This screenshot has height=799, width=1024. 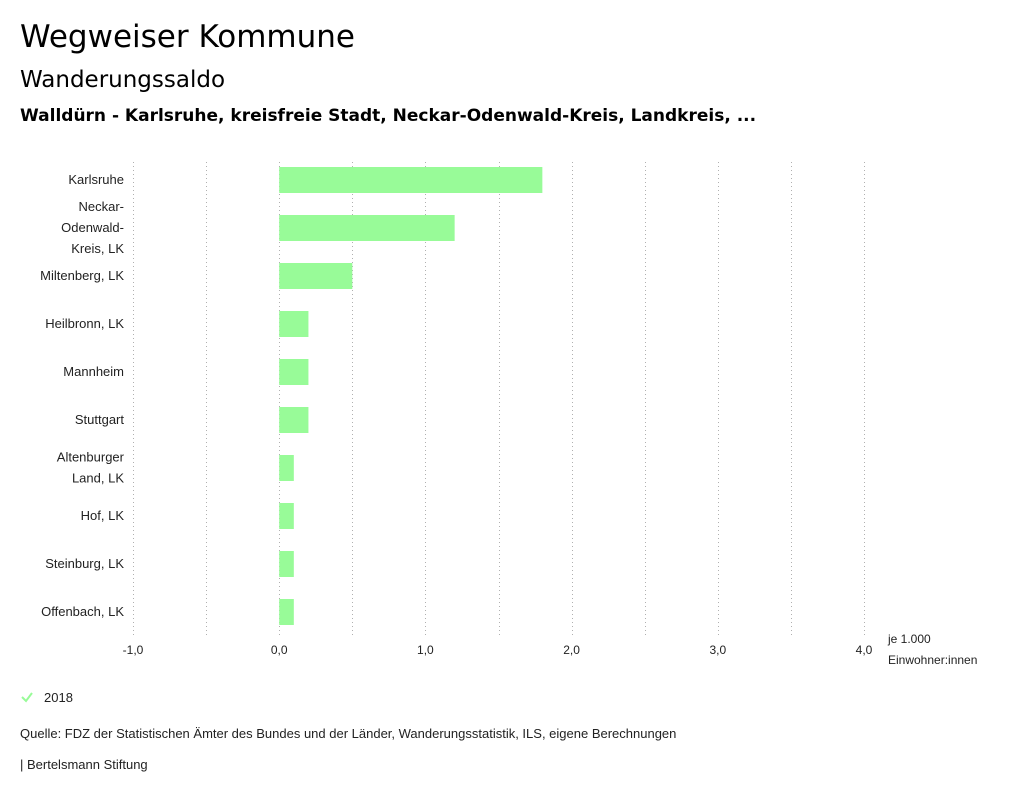 What do you see at coordinates (27, 697) in the screenshot?
I see `check-icon` at bounding box center [27, 697].